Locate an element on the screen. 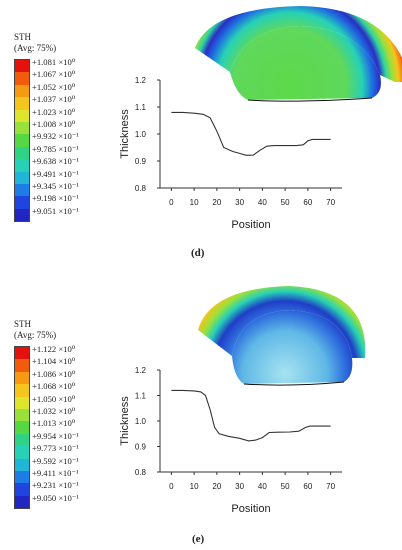 This screenshot has height=550, width=402. legend-value-label: +1.068 ×10⁰ is located at coordinates (54, 386).